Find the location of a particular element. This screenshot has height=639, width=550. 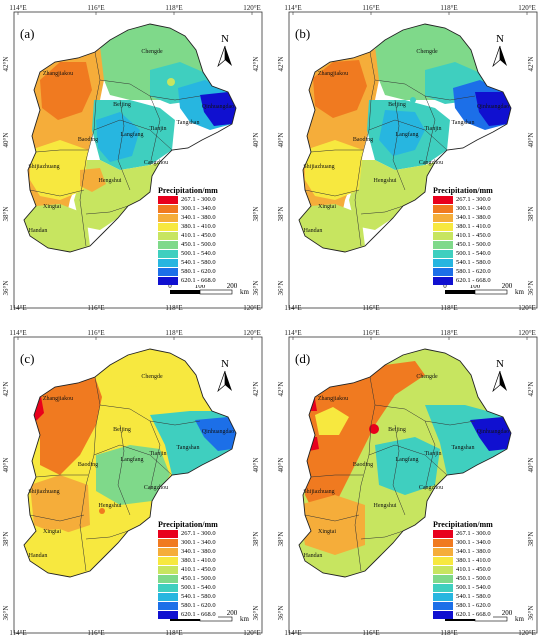

scale-label: 0 is located at coordinates (445, 286).